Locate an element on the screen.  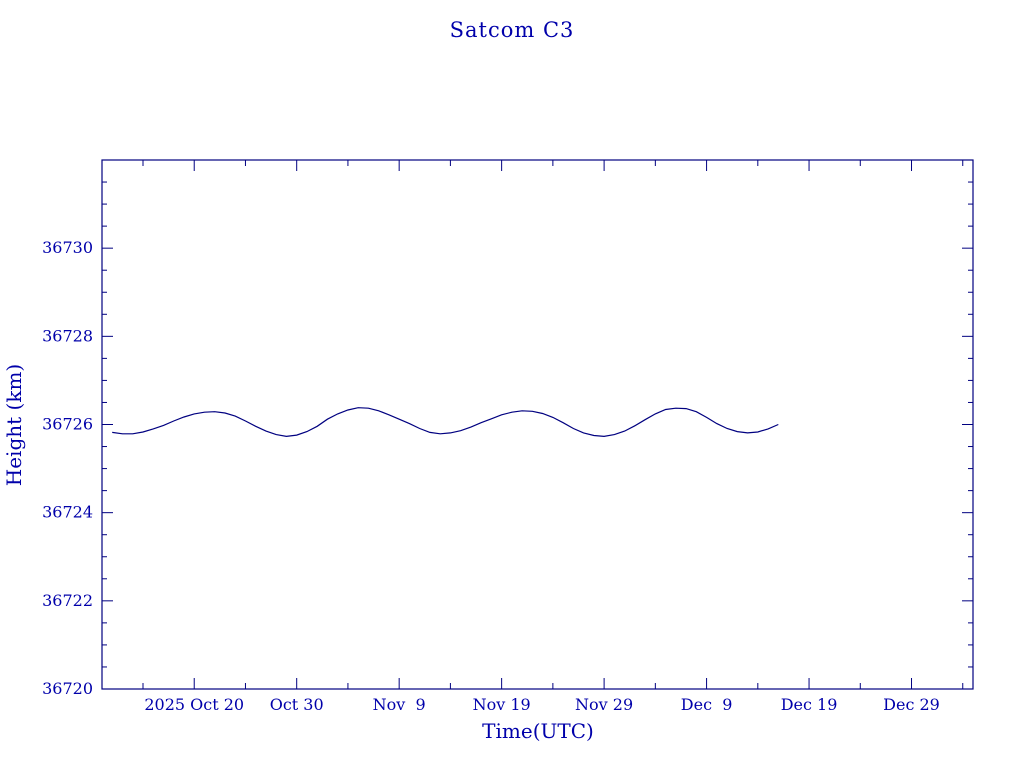
x-axis-label: Time(UTC) is located at coordinates (538, 731).